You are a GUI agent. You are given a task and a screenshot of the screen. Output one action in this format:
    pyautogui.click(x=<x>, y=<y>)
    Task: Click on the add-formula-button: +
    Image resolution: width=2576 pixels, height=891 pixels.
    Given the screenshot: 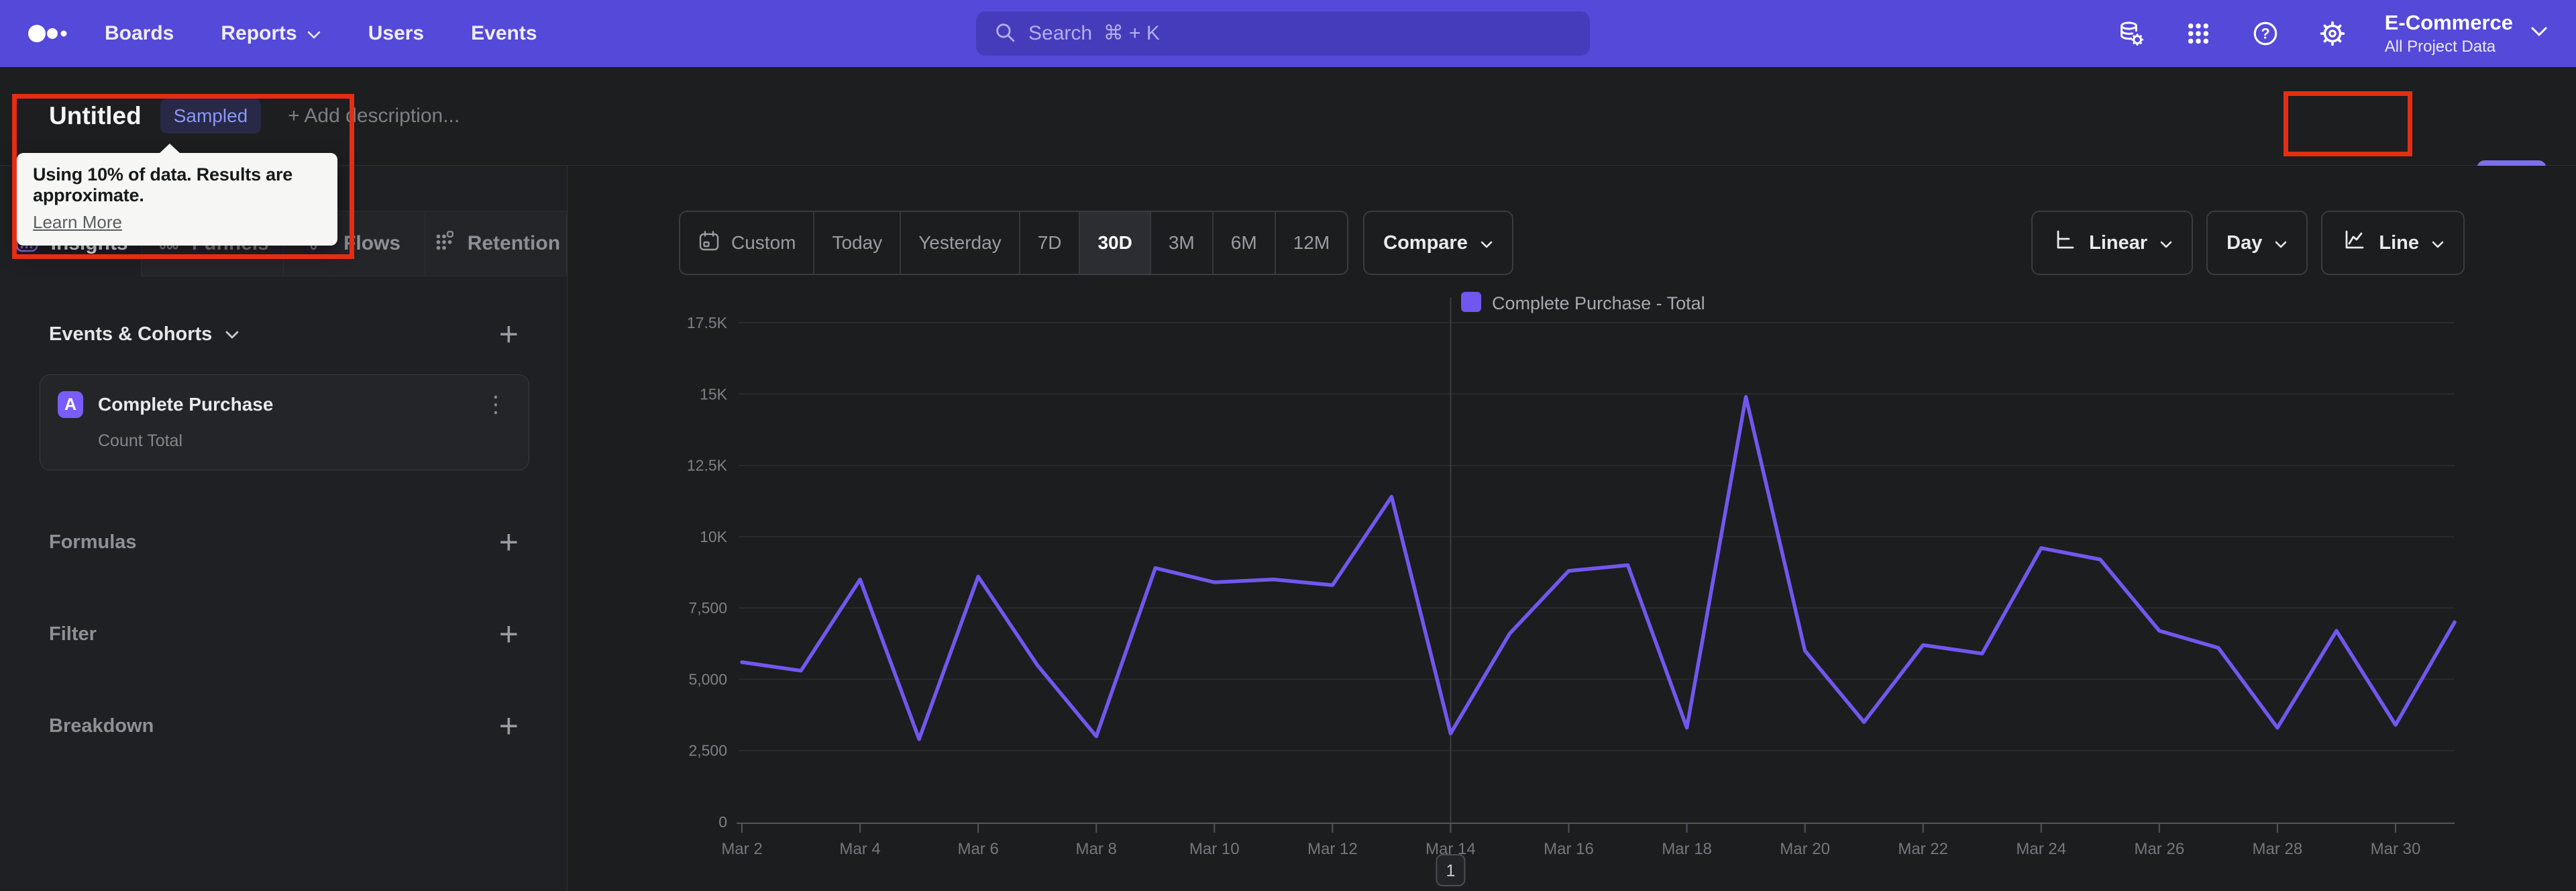 What is the action you would take?
    pyautogui.click(x=508, y=542)
    